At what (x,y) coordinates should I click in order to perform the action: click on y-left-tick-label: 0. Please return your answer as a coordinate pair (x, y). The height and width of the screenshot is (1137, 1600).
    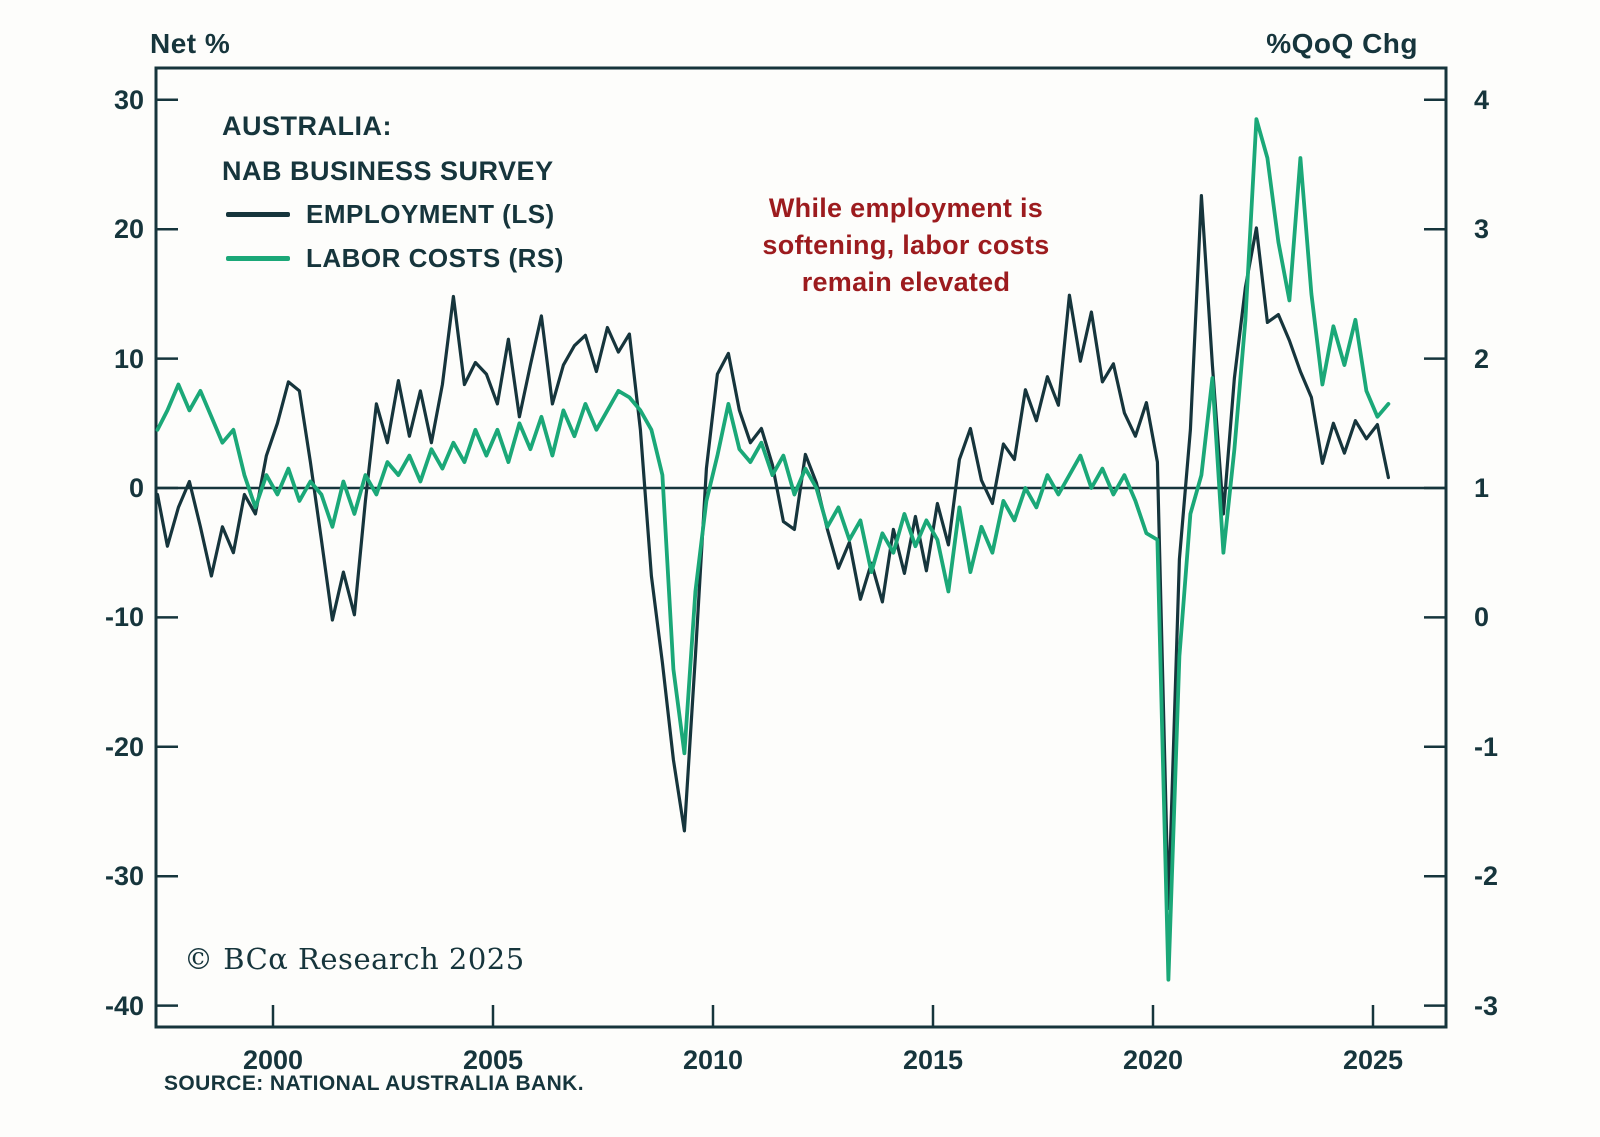
    Looking at the image, I should click on (136, 488).